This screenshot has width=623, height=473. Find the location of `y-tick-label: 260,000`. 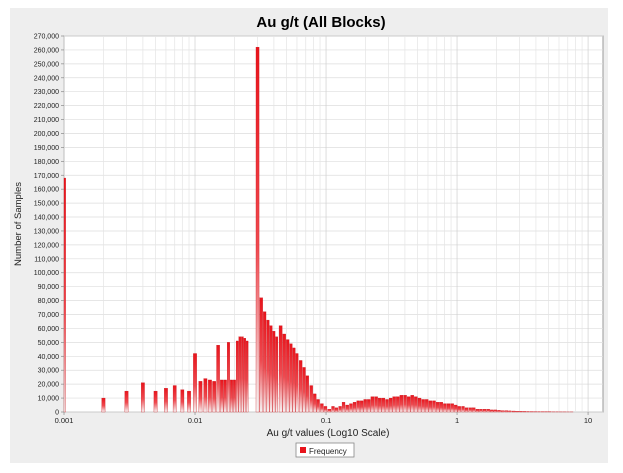

y-tick-label: 260,000 is located at coordinates (46, 50).